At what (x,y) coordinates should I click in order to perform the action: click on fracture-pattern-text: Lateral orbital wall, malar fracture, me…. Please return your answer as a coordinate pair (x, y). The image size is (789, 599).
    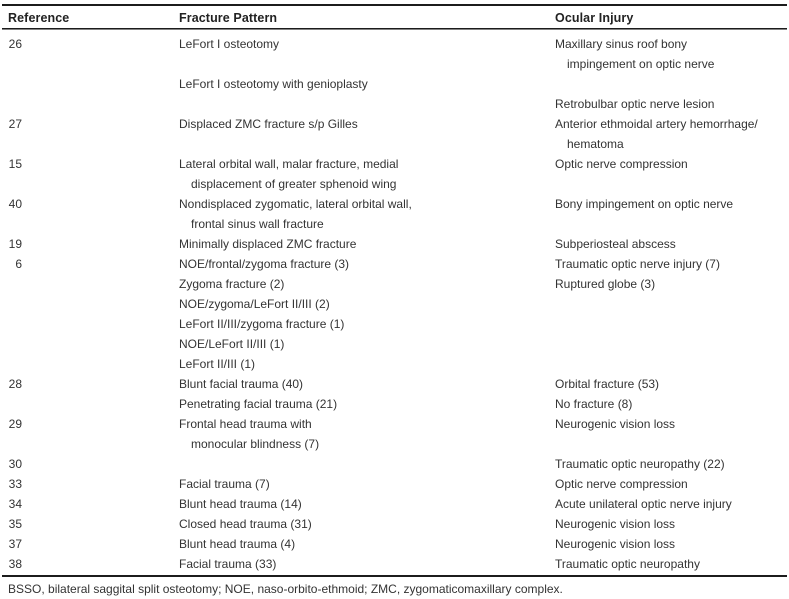
    Looking at the image, I should click on (289, 164).